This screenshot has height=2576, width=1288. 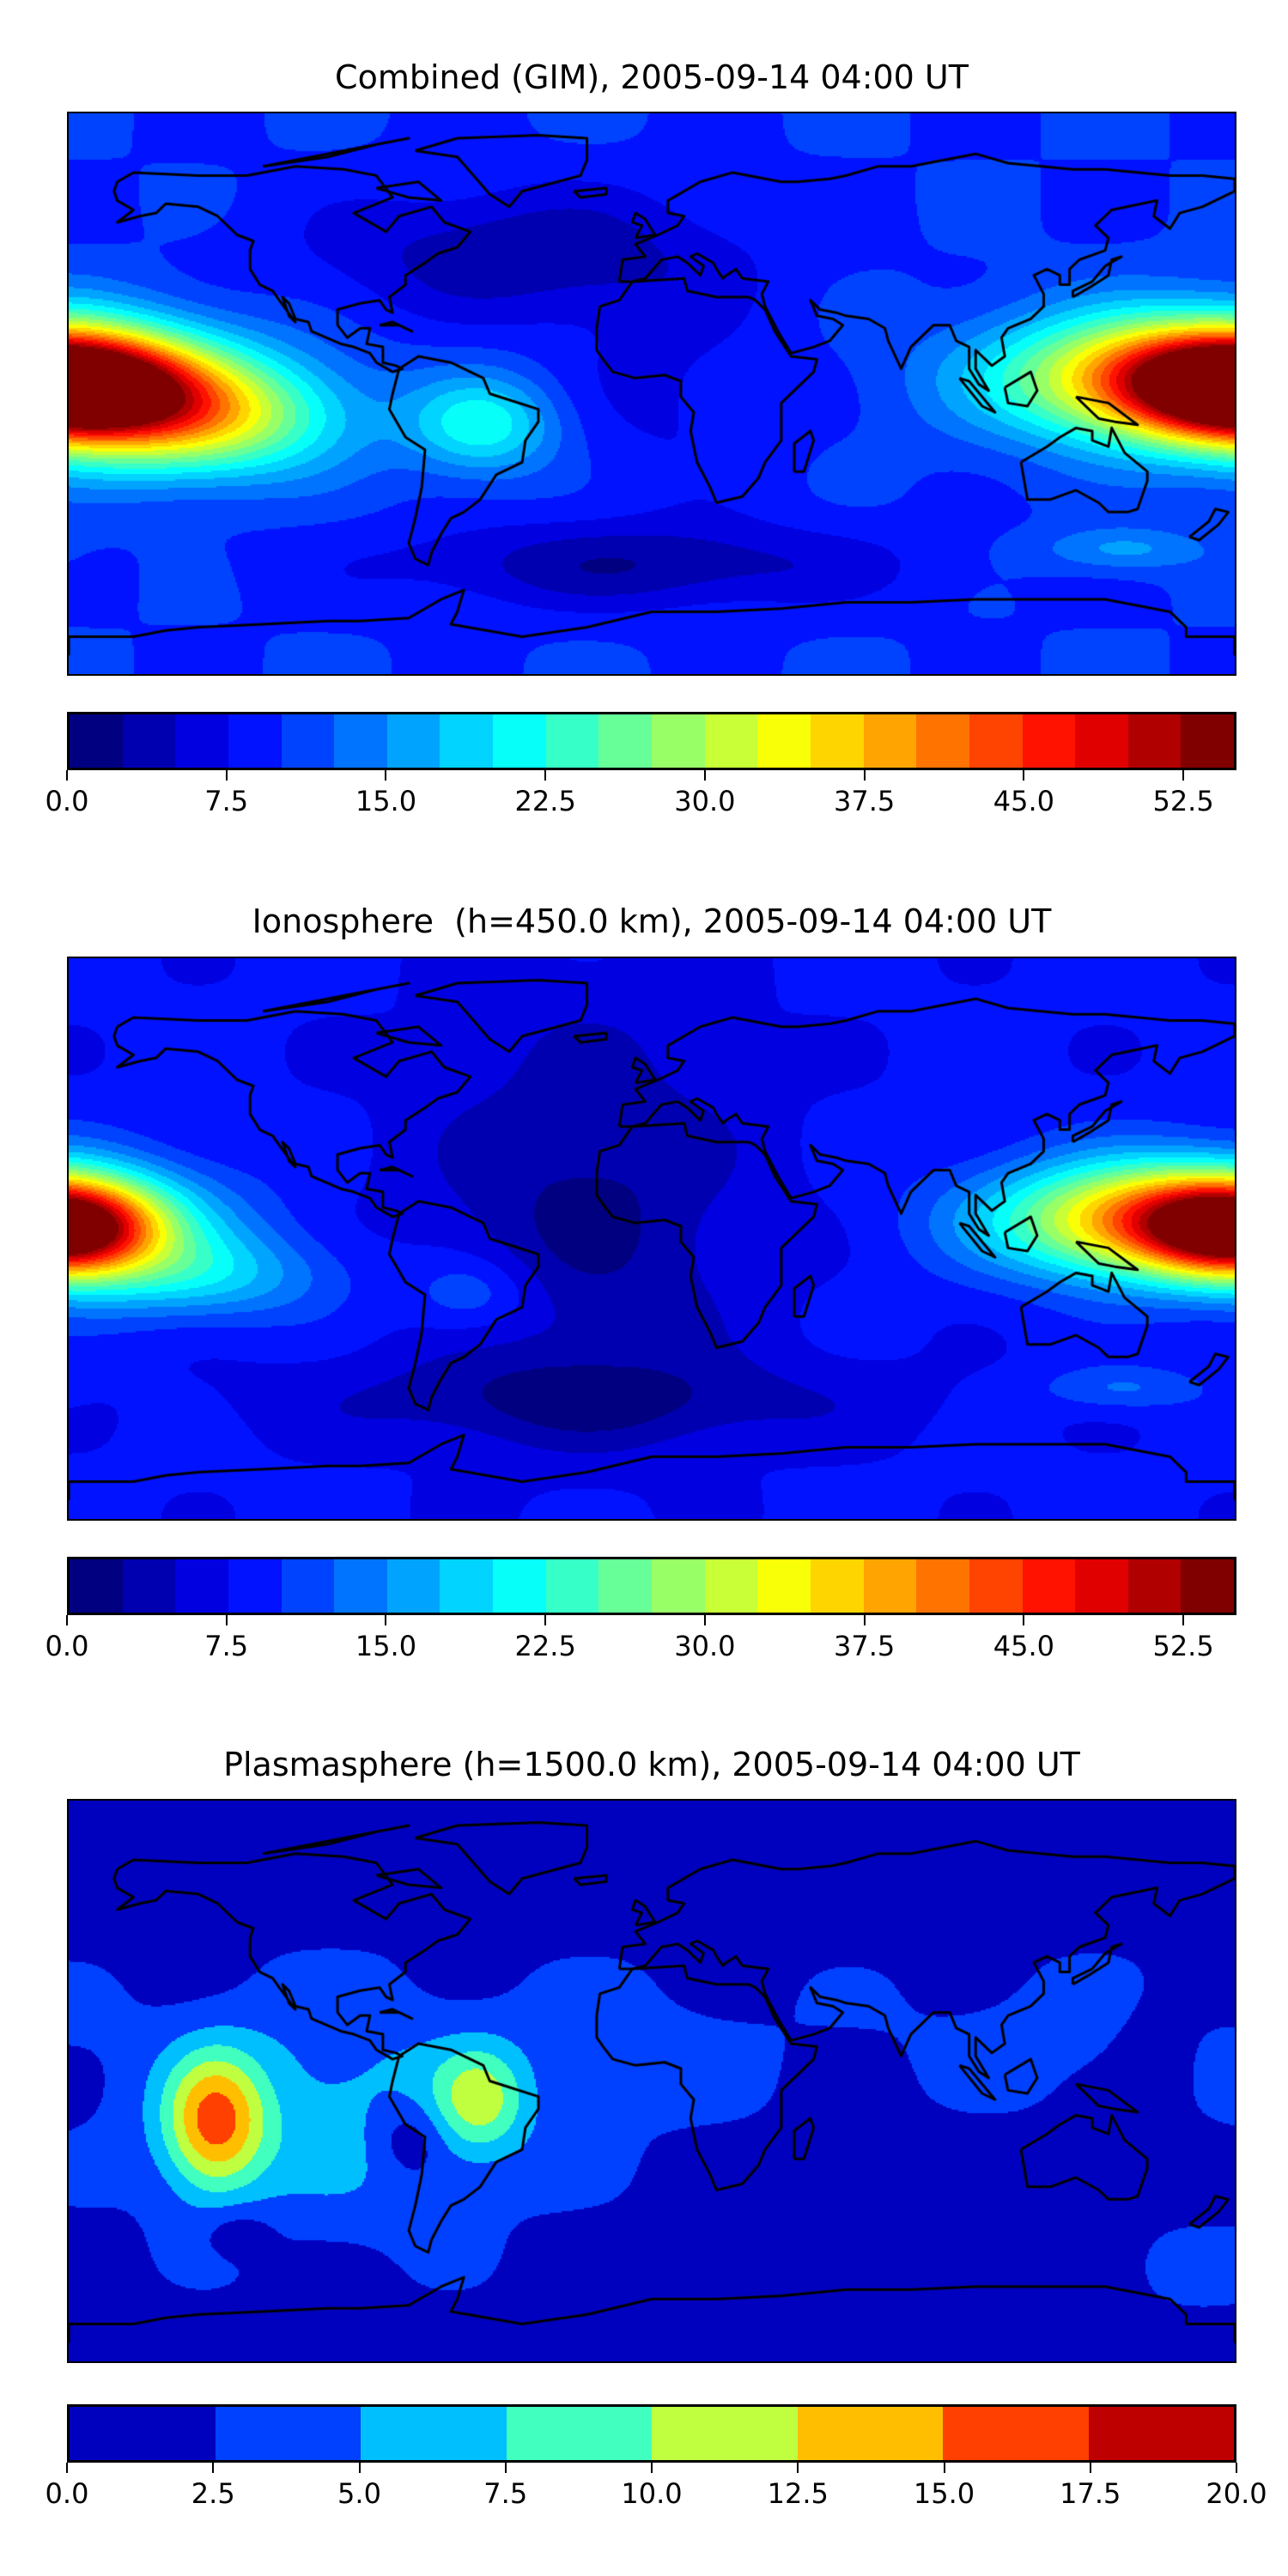 What do you see at coordinates (359, 2493) in the screenshot?
I see `colorbar-tick-label: 5.0` at bounding box center [359, 2493].